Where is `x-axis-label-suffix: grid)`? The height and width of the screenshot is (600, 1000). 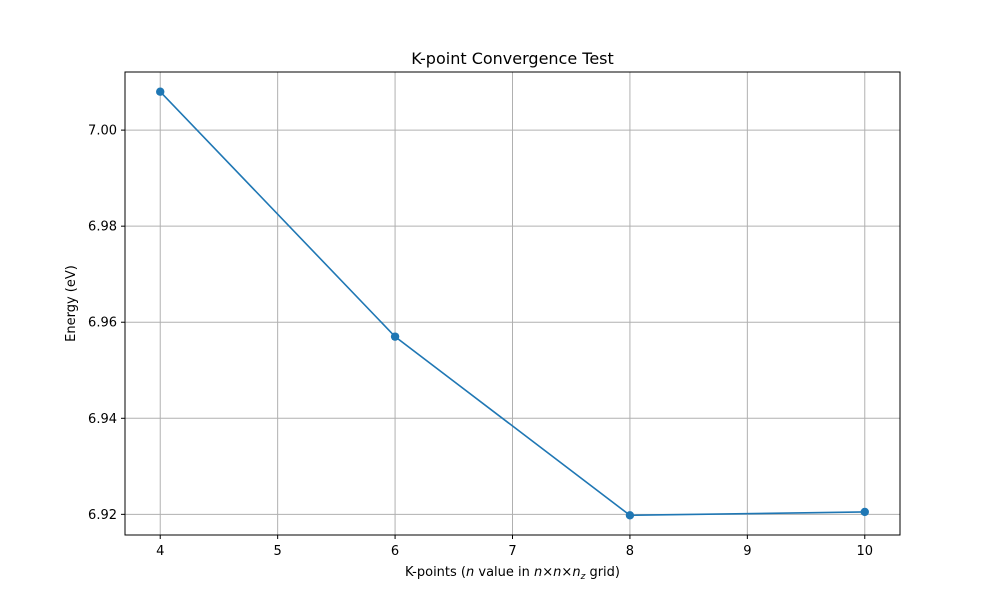 x-axis-label-suffix: grid) is located at coordinates (602, 572).